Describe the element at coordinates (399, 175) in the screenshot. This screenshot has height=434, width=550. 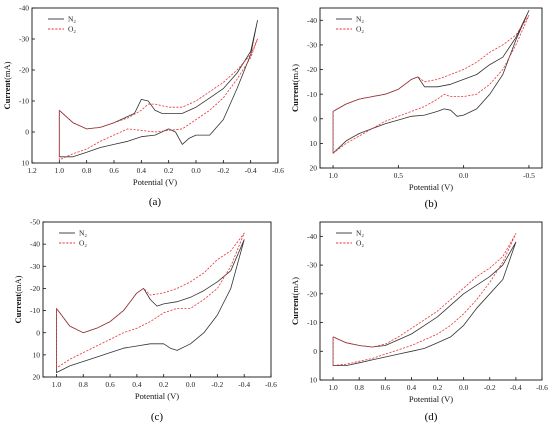
I see `x-tick-label: 0.5` at that location.